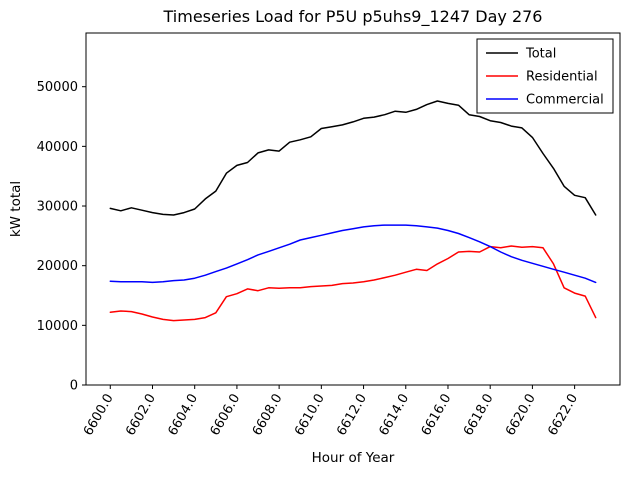  I want to click on legend: Total Residential Commercial, so click(545, 76).